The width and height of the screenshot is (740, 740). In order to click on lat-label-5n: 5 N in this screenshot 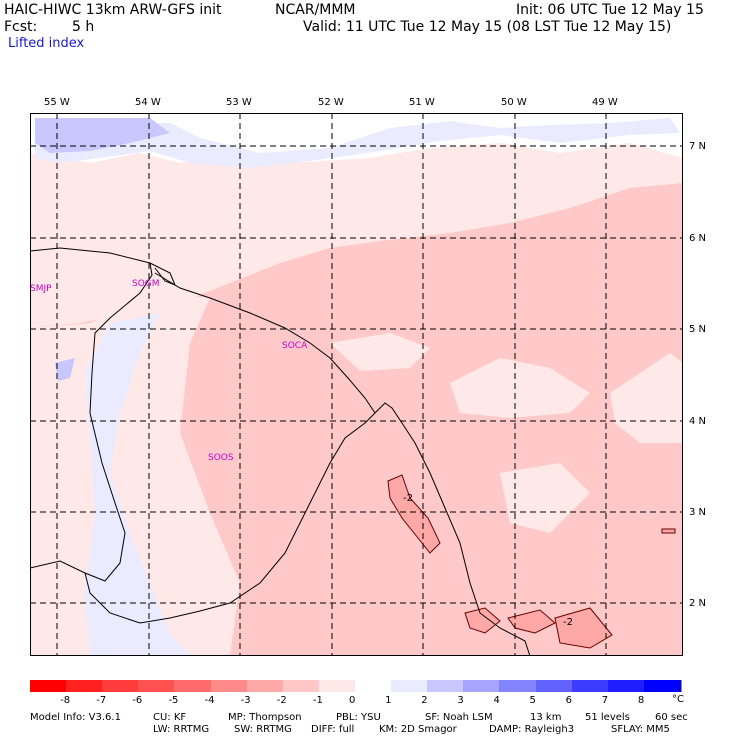, I will do `click(698, 329)`.